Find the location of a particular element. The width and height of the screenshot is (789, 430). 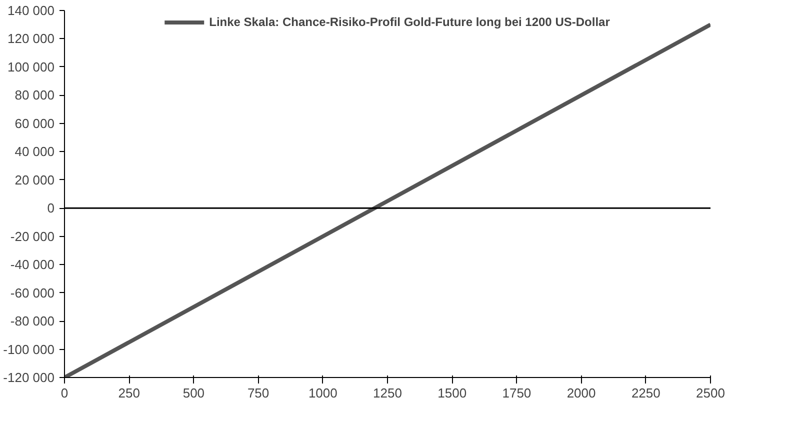

y-tick-label: 100 000 is located at coordinates (31, 66).